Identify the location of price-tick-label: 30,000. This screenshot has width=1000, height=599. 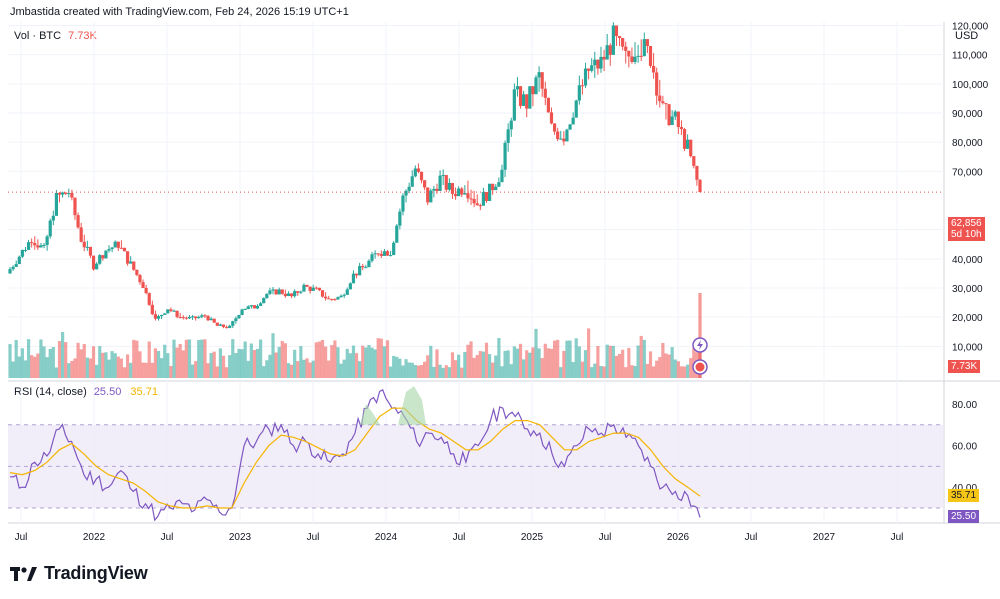
(967, 289).